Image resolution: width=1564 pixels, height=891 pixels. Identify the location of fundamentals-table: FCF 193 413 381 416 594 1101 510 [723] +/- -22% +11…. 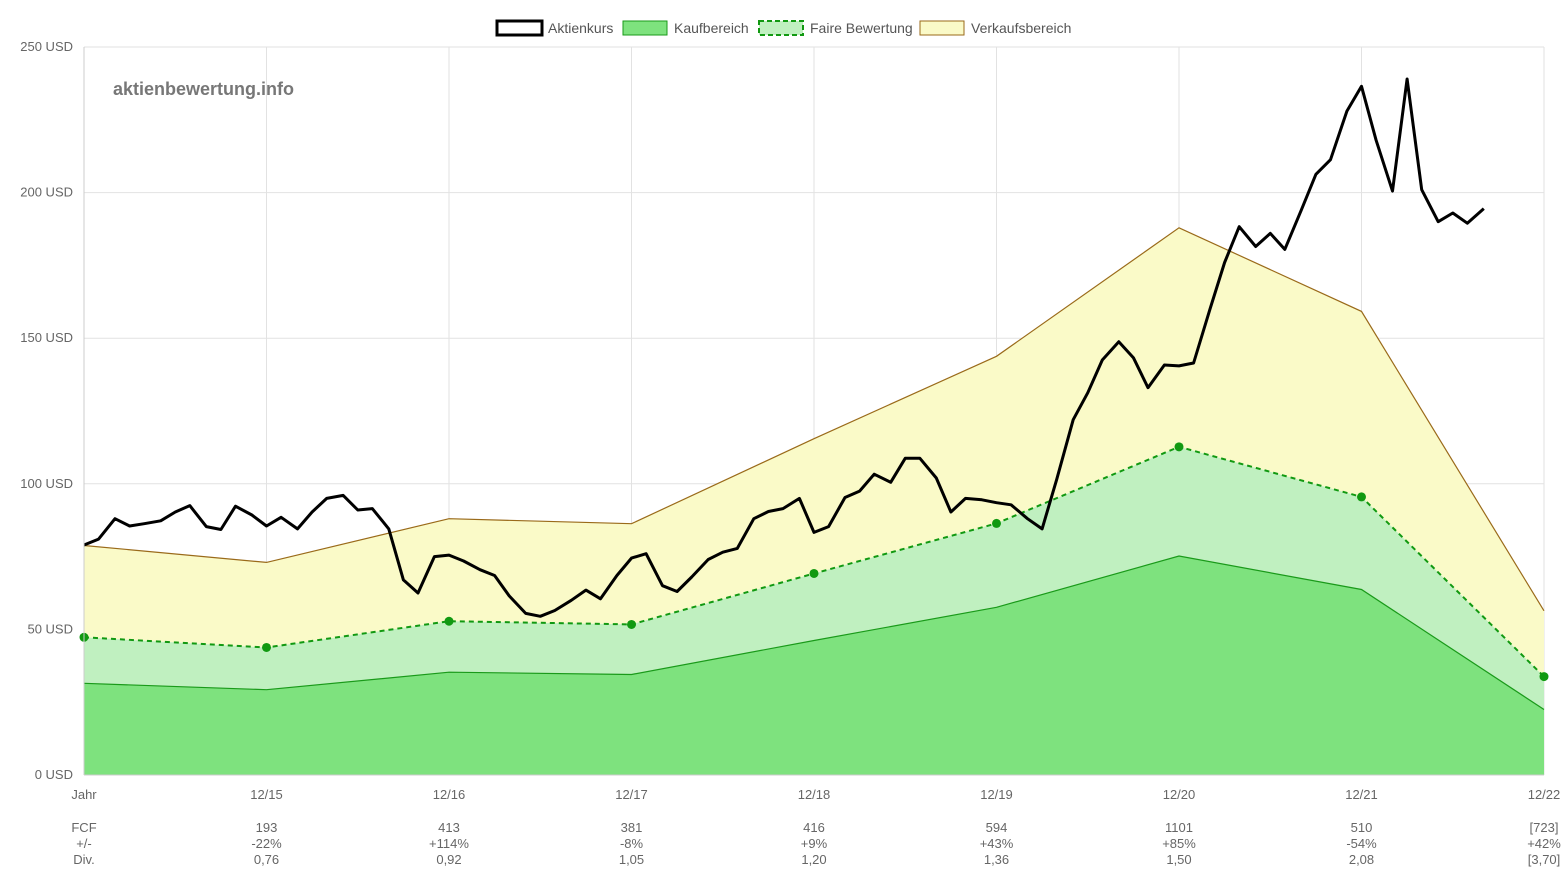
(816, 843).